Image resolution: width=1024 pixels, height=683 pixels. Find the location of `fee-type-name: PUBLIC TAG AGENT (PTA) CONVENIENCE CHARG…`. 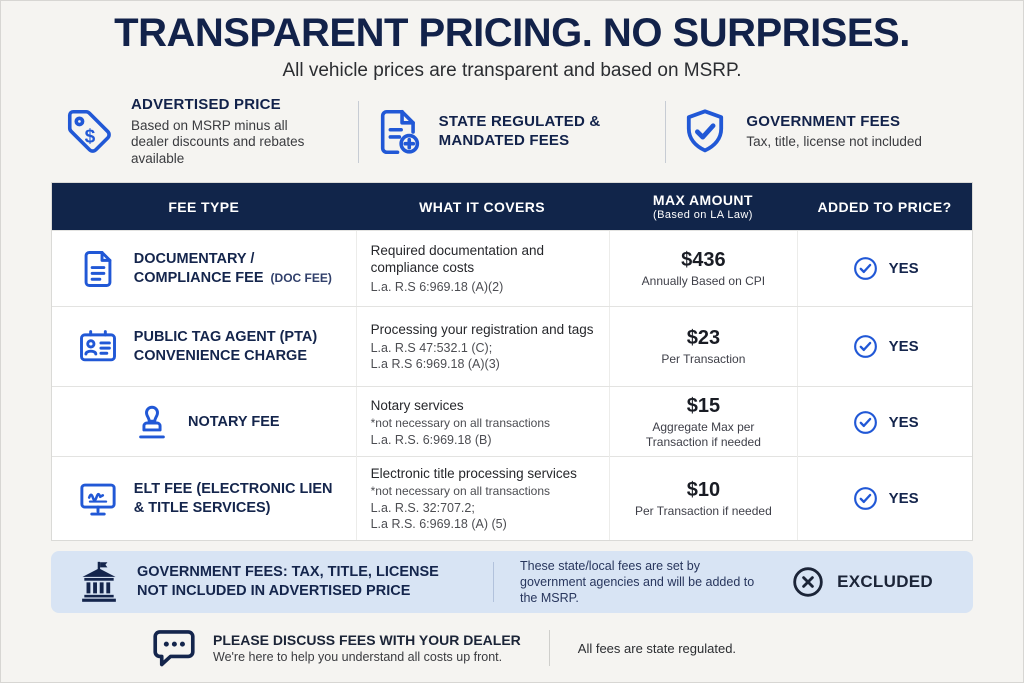

fee-type-name: PUBLIC TAG AGENT (PTA) CONVENIENCE CHARG… is located at coordinates (225, 346).